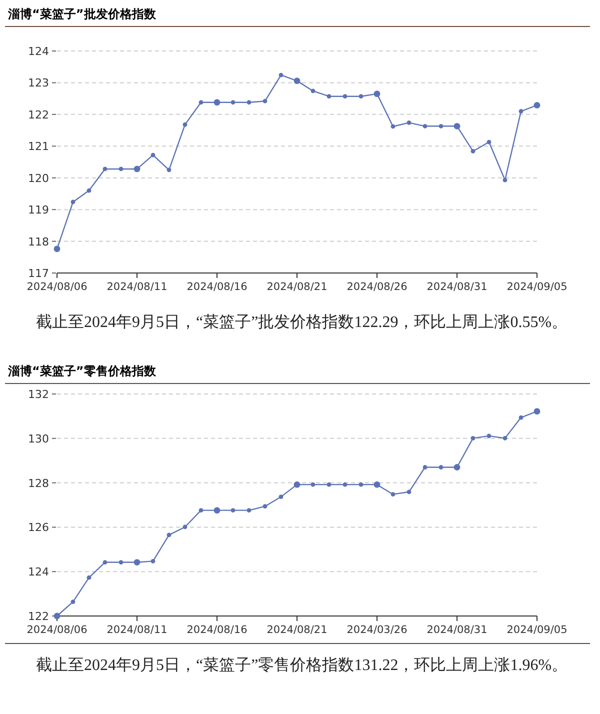  I want to click on y-tick-label: 128, so click(38, 483).